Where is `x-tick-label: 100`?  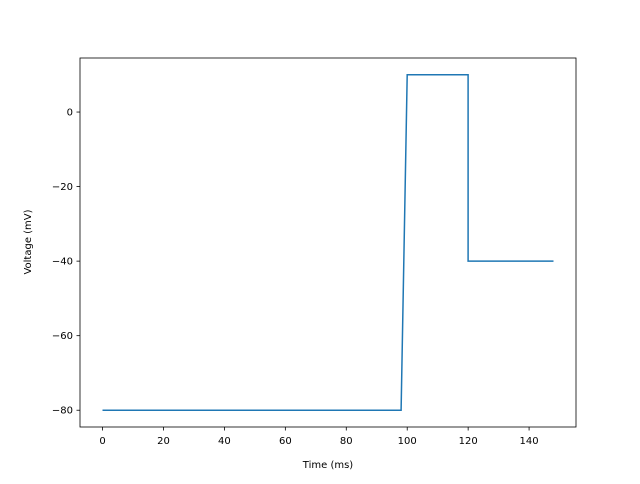
x-tick-label: 100 is located at coordinates (407, 441).